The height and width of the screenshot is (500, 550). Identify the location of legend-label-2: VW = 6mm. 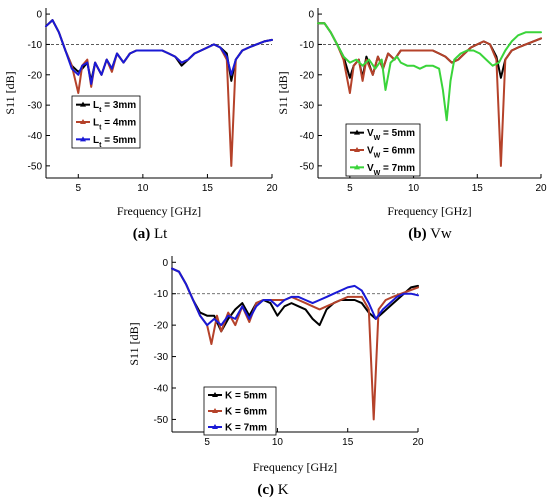
(391, 153).